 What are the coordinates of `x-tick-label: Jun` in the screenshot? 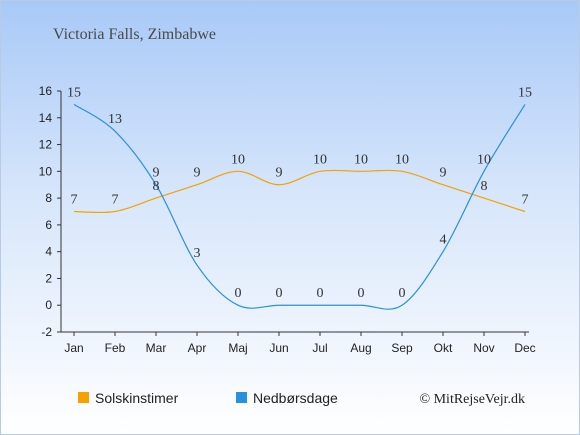 It's located at (278, 348).